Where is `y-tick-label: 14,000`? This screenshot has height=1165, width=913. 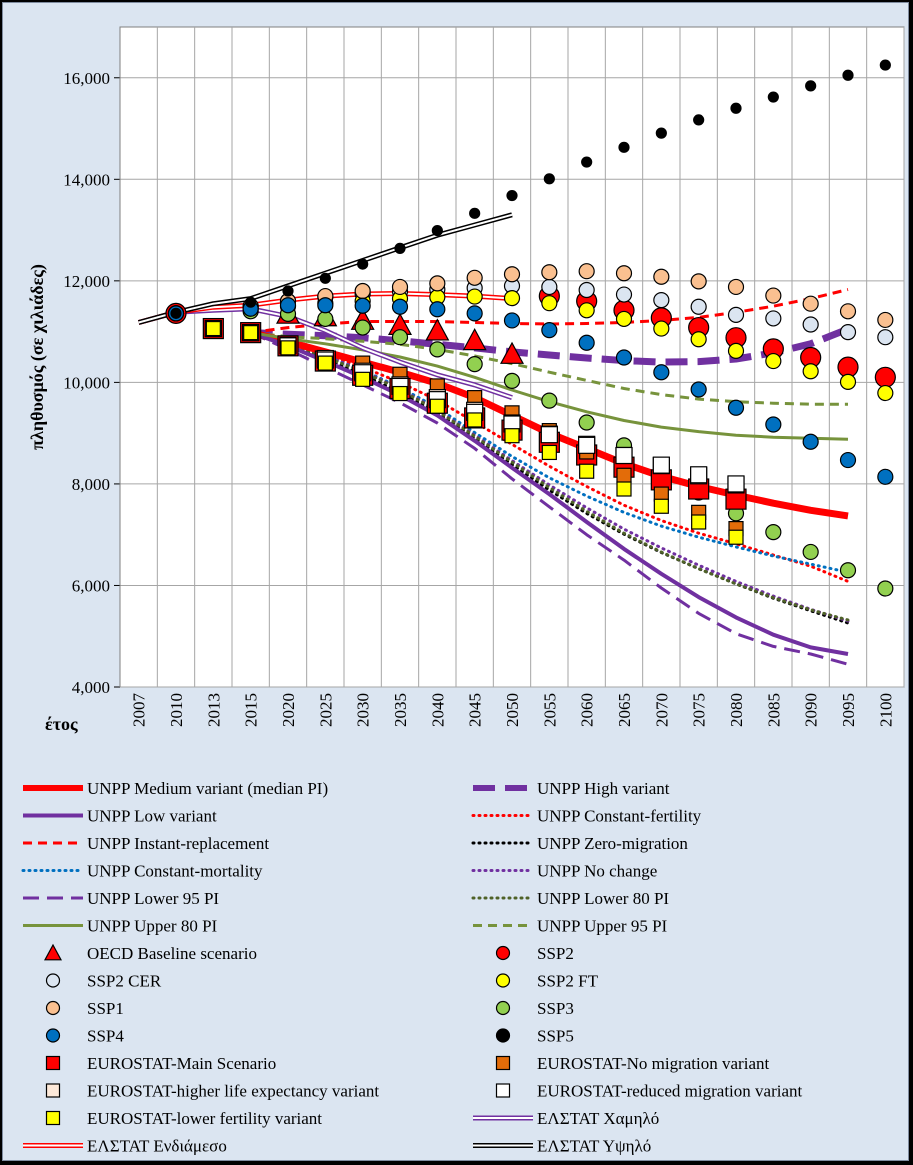
y-tick-label: 14,000 is located at coordinates (86, 179).